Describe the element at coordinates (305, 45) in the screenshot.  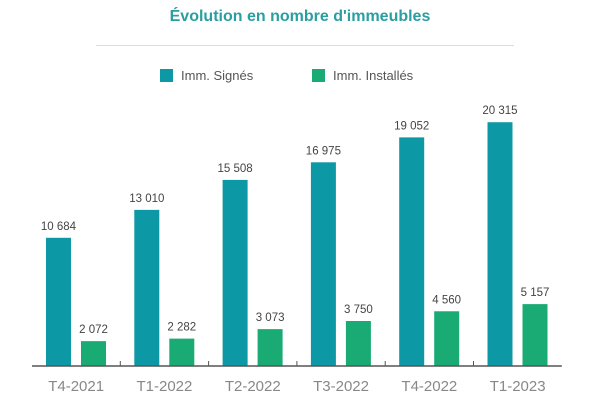
I see `title-divider` at that location.